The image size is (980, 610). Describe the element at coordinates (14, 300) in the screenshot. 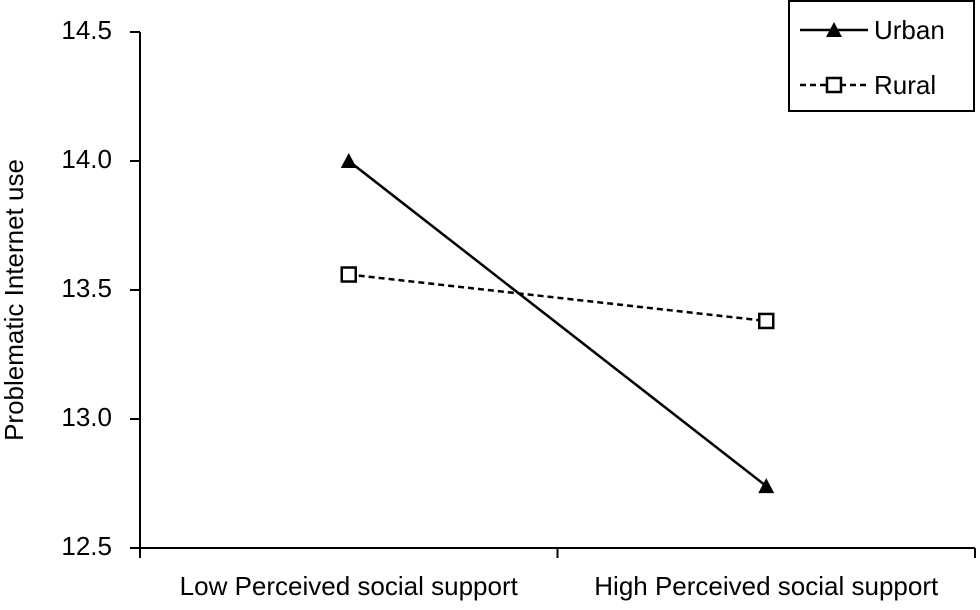

I see `y-axis-label: Problematic Internet use` at that location.